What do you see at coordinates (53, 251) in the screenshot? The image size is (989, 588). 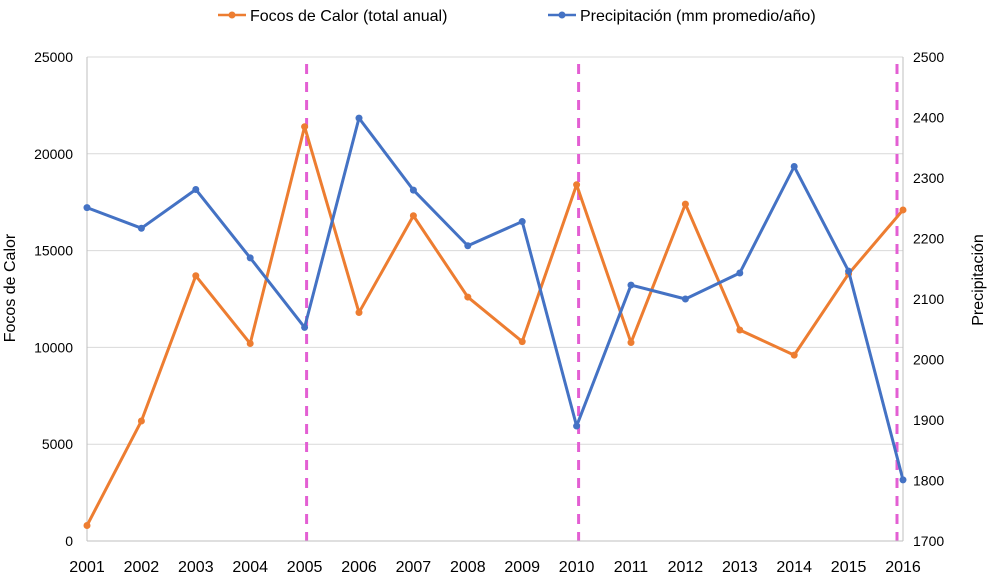 I see `y-left-tick-label: 15000` at bounding box center [53, 251].